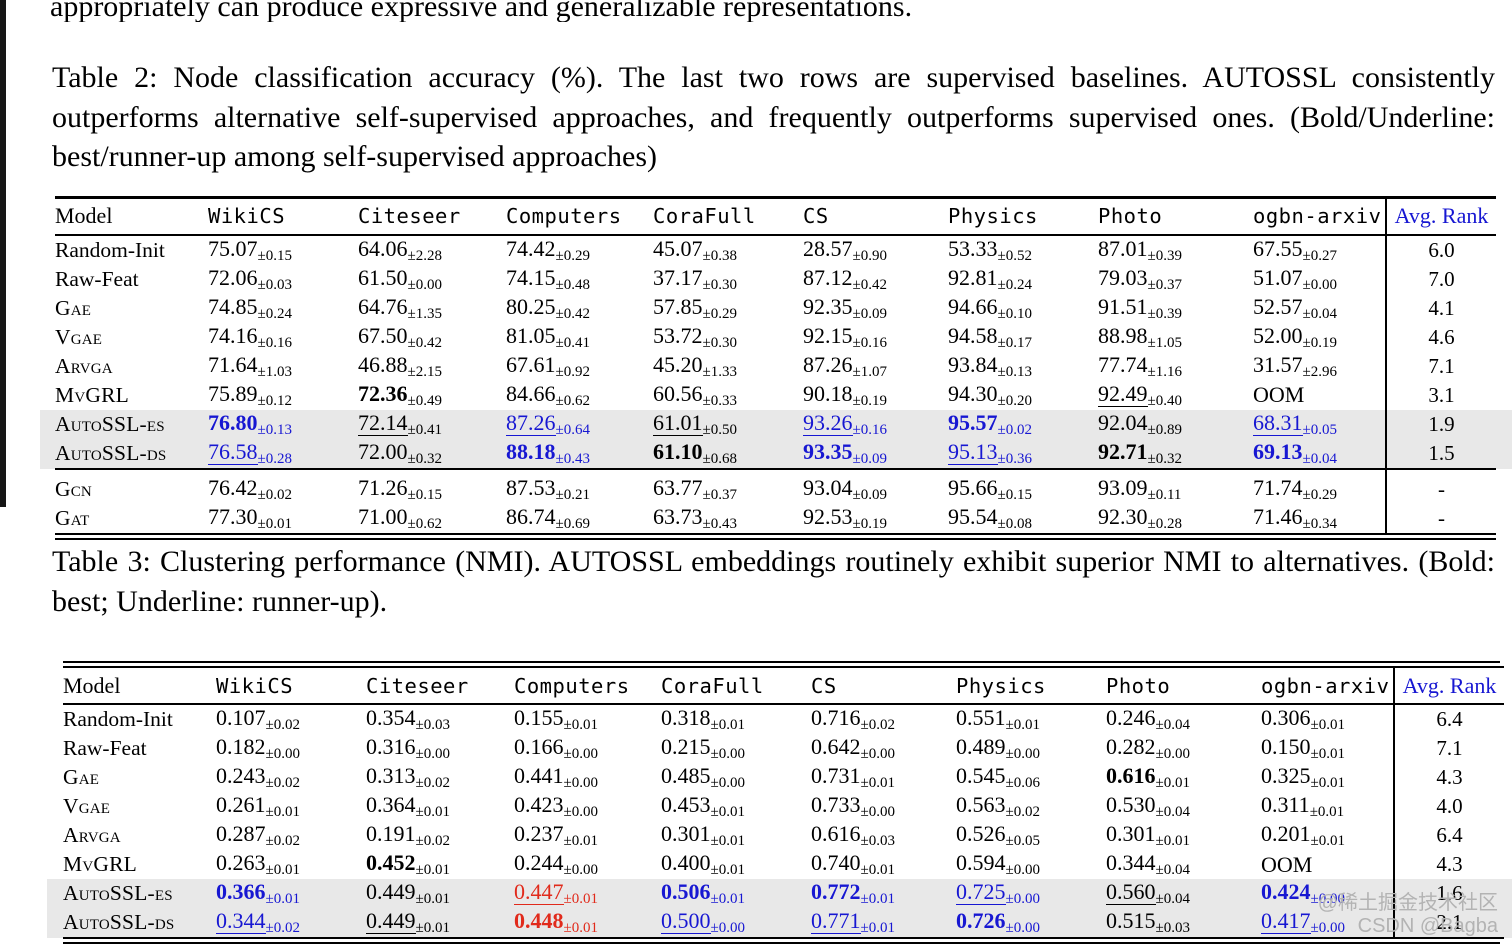 The height and width of the screenshot is (945, 1512). Describe the element at coordinates (998, 864) in the screenshot. I see `metric-cell: 0.594±0.00` at that location.